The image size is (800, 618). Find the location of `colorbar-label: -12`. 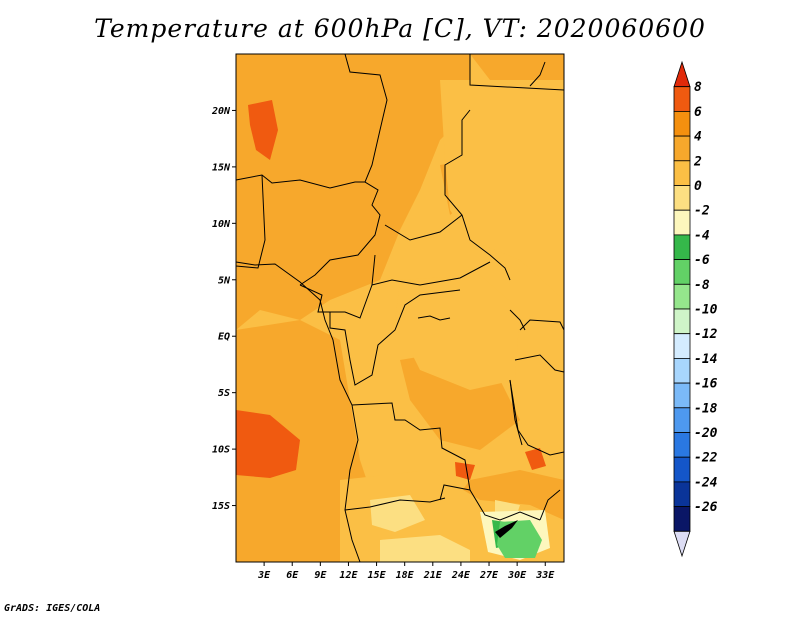

colorbar-label: -12 is located at coordinates (706, 334).